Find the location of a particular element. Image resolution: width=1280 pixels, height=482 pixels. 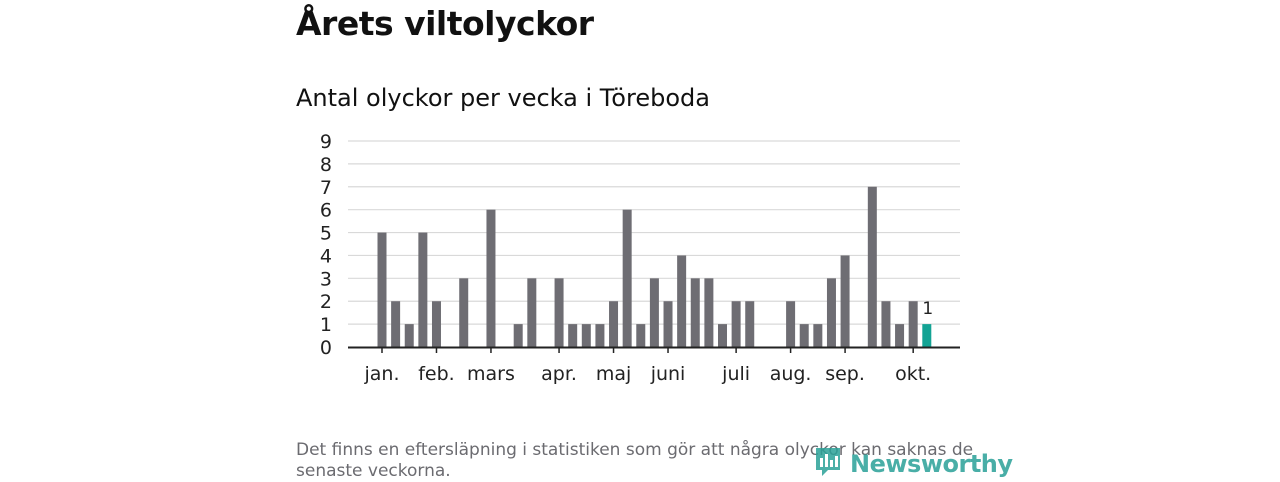

x-tick-label: sep. is located at coordinates (845, 374).